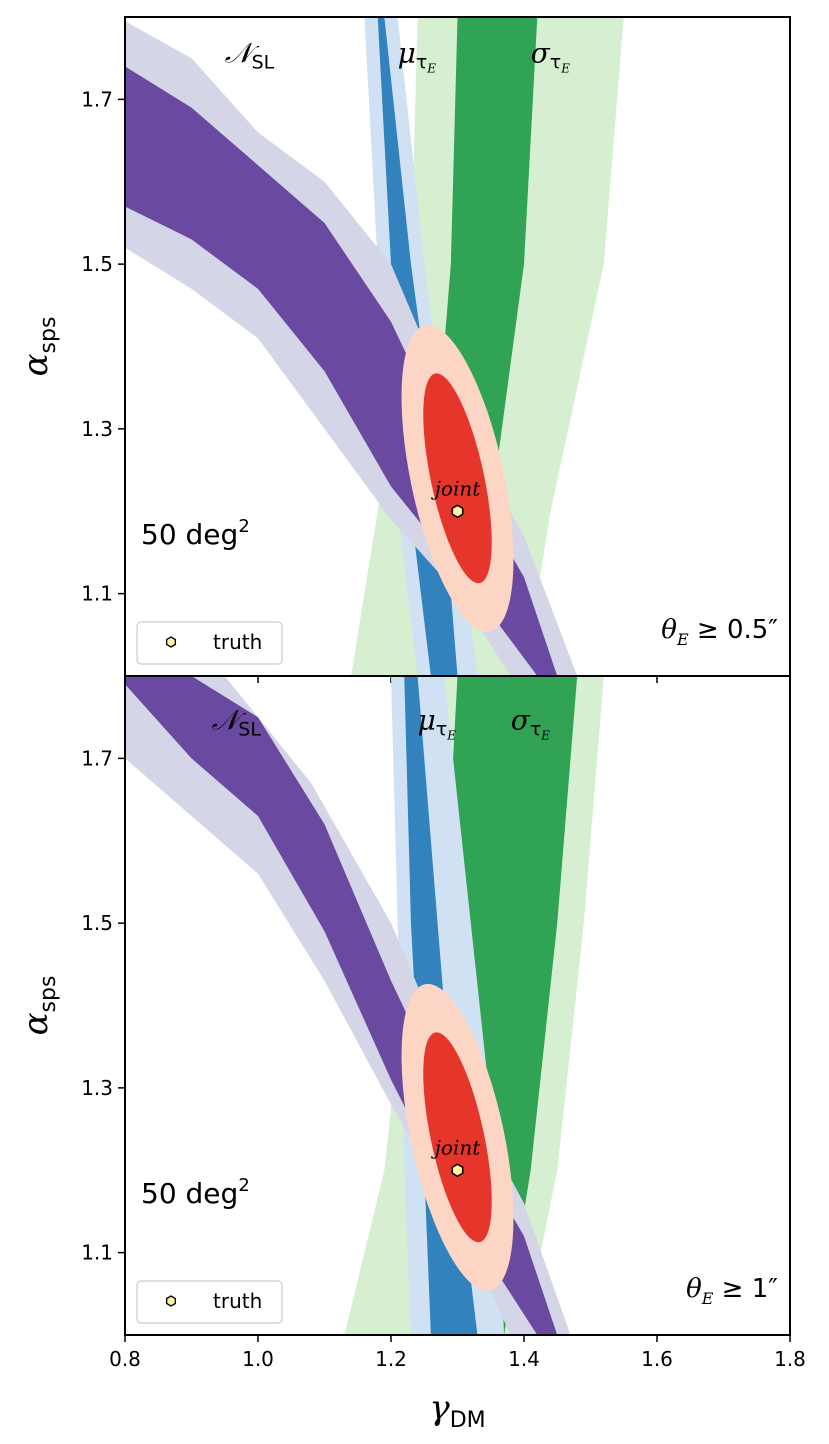  I want to click on x-tick-label: 0.8, so click(125, 1359).